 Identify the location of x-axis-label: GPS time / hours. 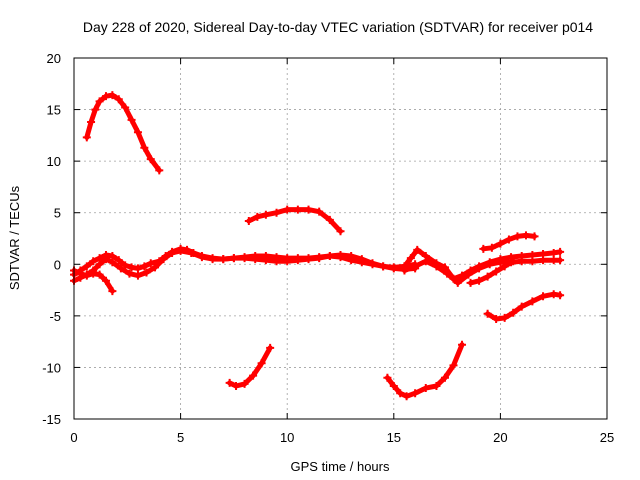
(340, 466).